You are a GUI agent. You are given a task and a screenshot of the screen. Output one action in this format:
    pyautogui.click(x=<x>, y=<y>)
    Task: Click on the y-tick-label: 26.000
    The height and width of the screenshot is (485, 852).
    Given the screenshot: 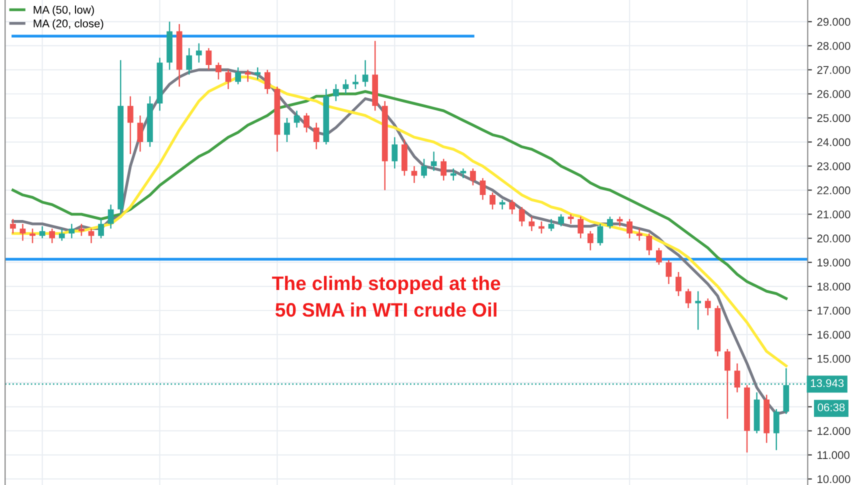 What is the action you would take?
    pyautogui.click(x=833, y=94)
    